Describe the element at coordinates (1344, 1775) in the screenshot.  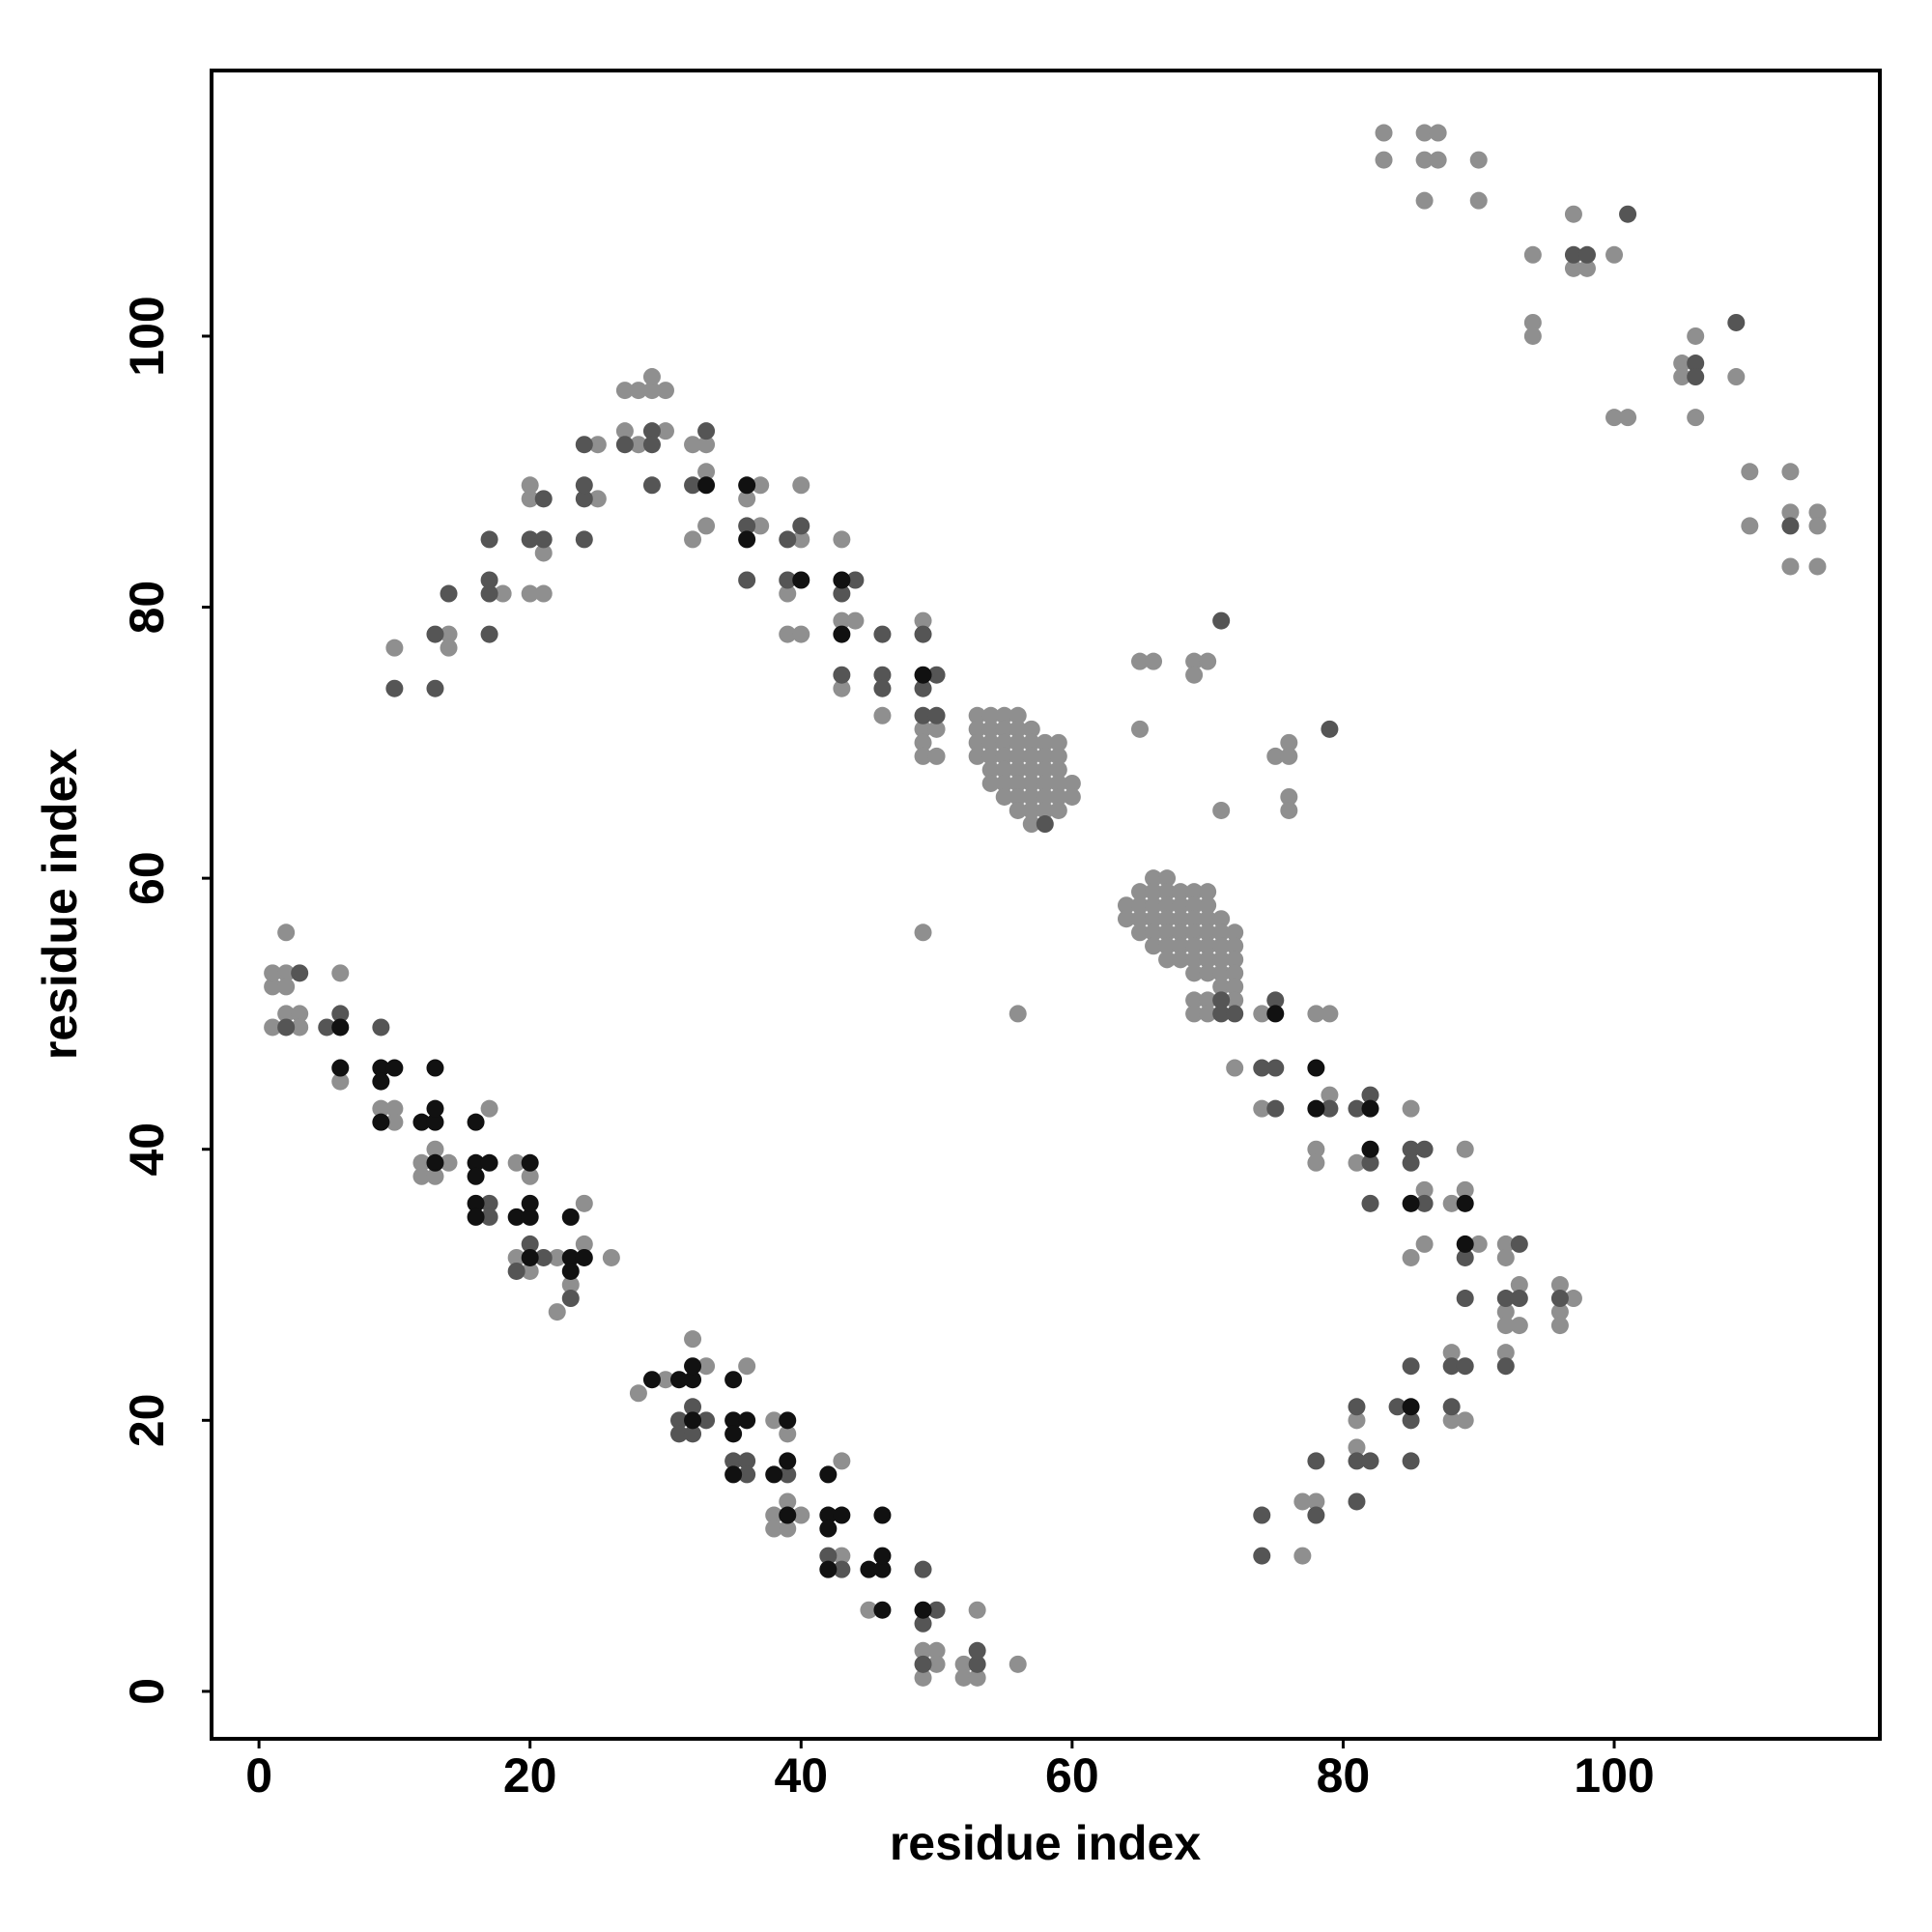
I see `x-tick-label: 80` at that location.